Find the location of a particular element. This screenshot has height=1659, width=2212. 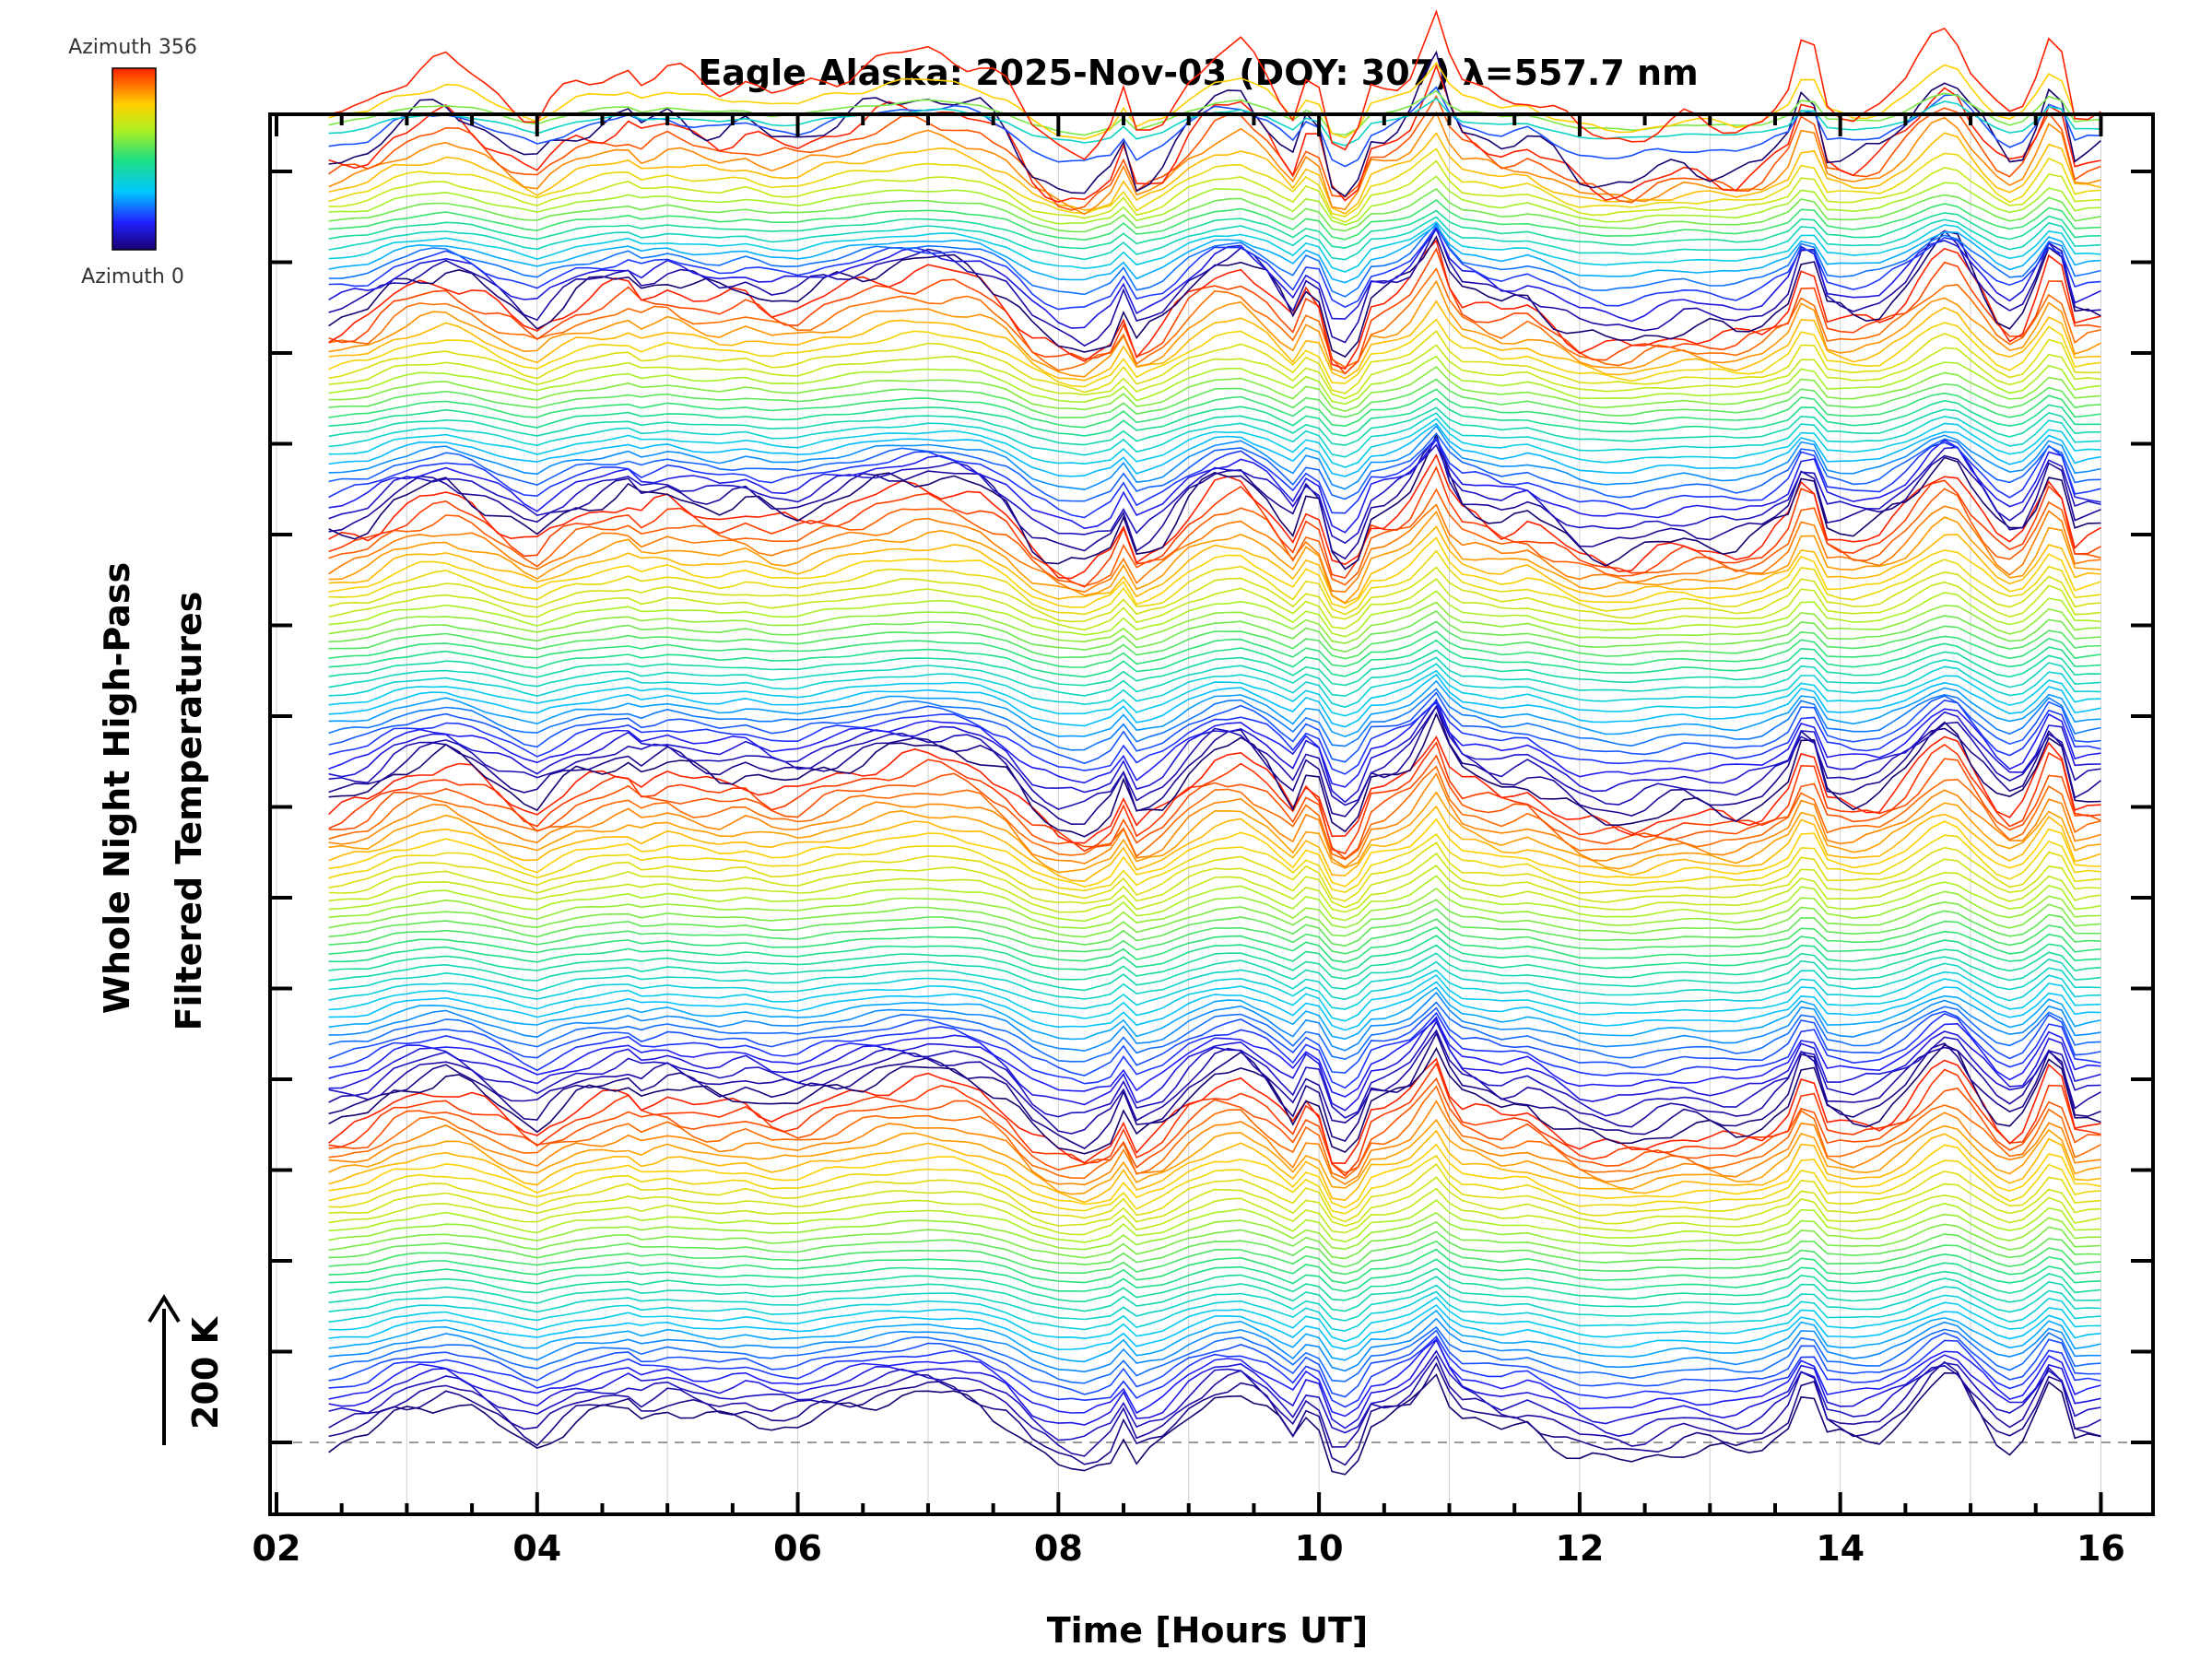

x-tick-label: 16 is located at coordinates (2101, 1548).